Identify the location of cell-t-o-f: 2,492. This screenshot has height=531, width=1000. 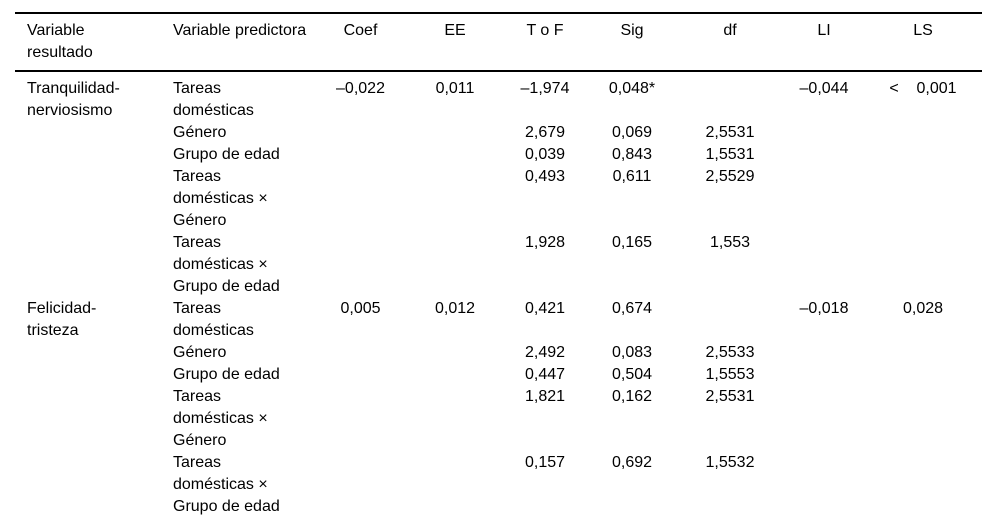
(545, 352).